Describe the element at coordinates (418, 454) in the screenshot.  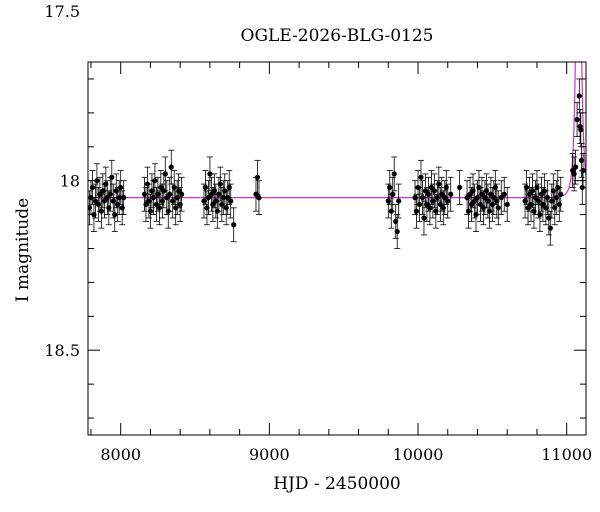
I see `x-tick-label: 10000` at that location.